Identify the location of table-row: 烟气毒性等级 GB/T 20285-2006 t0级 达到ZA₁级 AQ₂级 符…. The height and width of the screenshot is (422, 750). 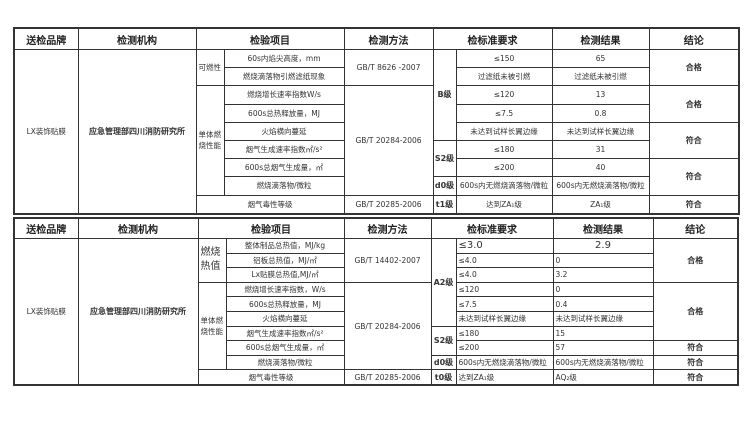
(376, 377).